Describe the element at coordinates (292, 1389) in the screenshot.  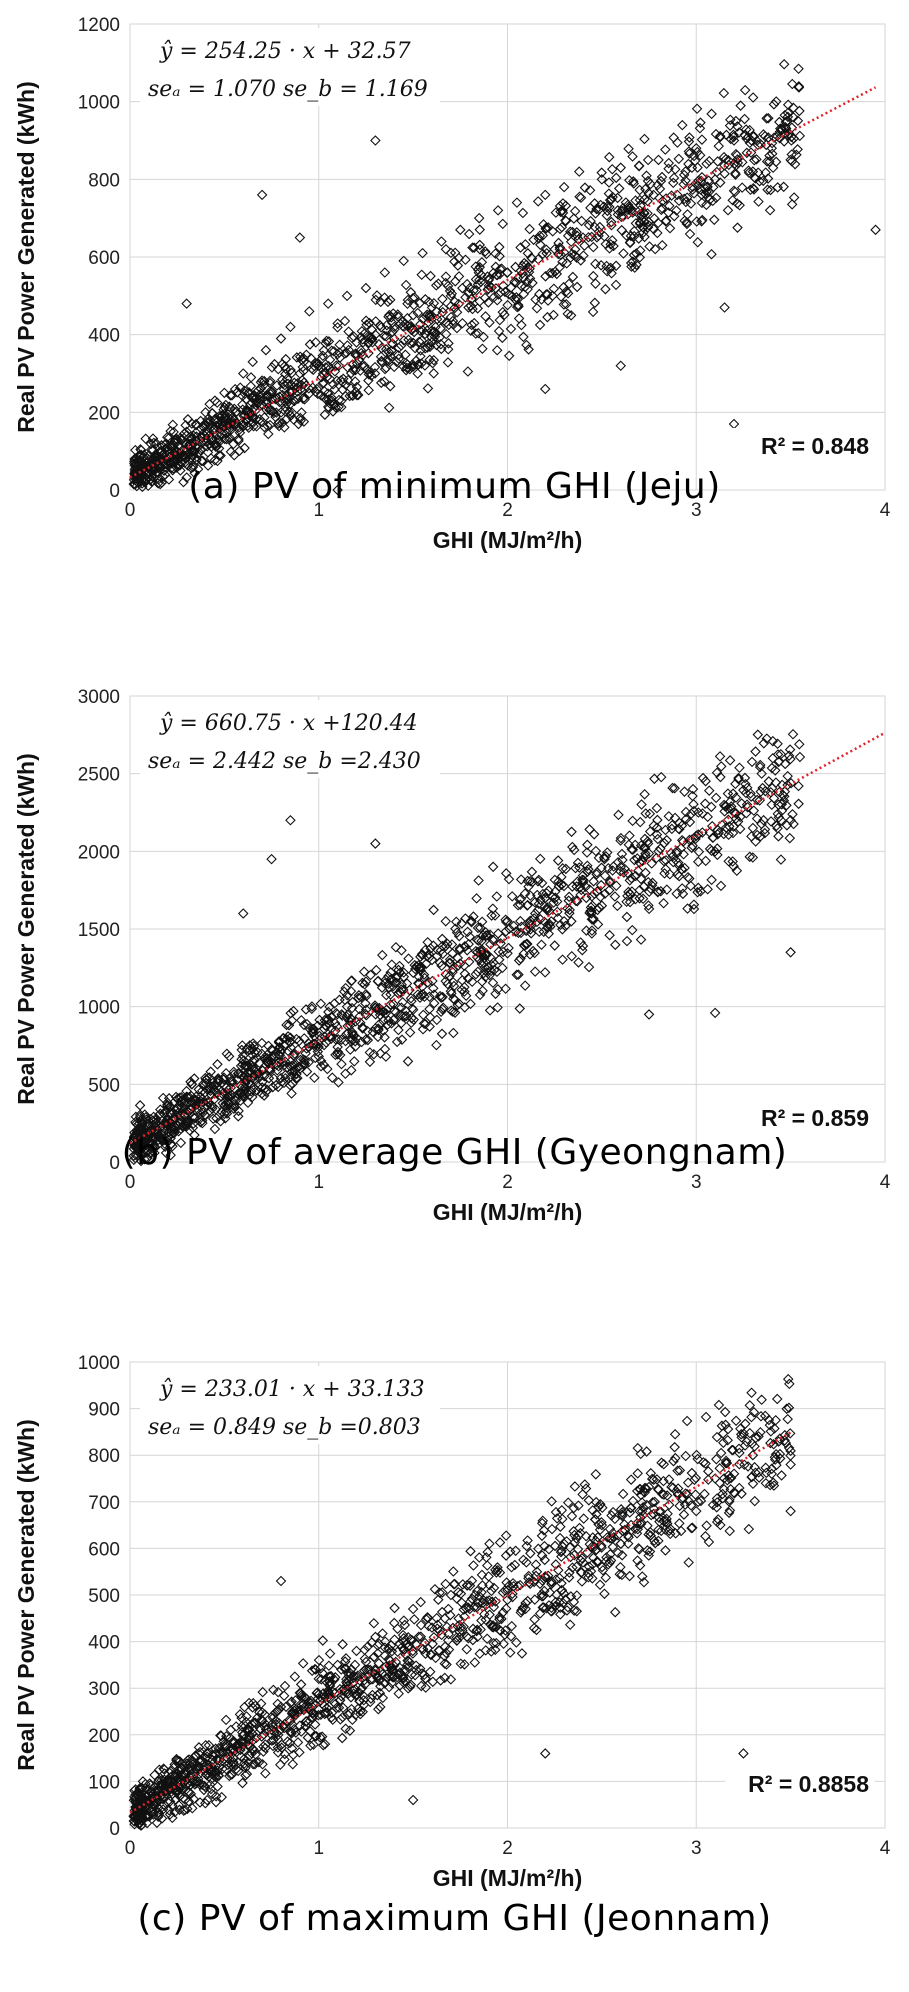
I see `regression-equation: ŷ = 233.01 · x + 33.133` at that location.